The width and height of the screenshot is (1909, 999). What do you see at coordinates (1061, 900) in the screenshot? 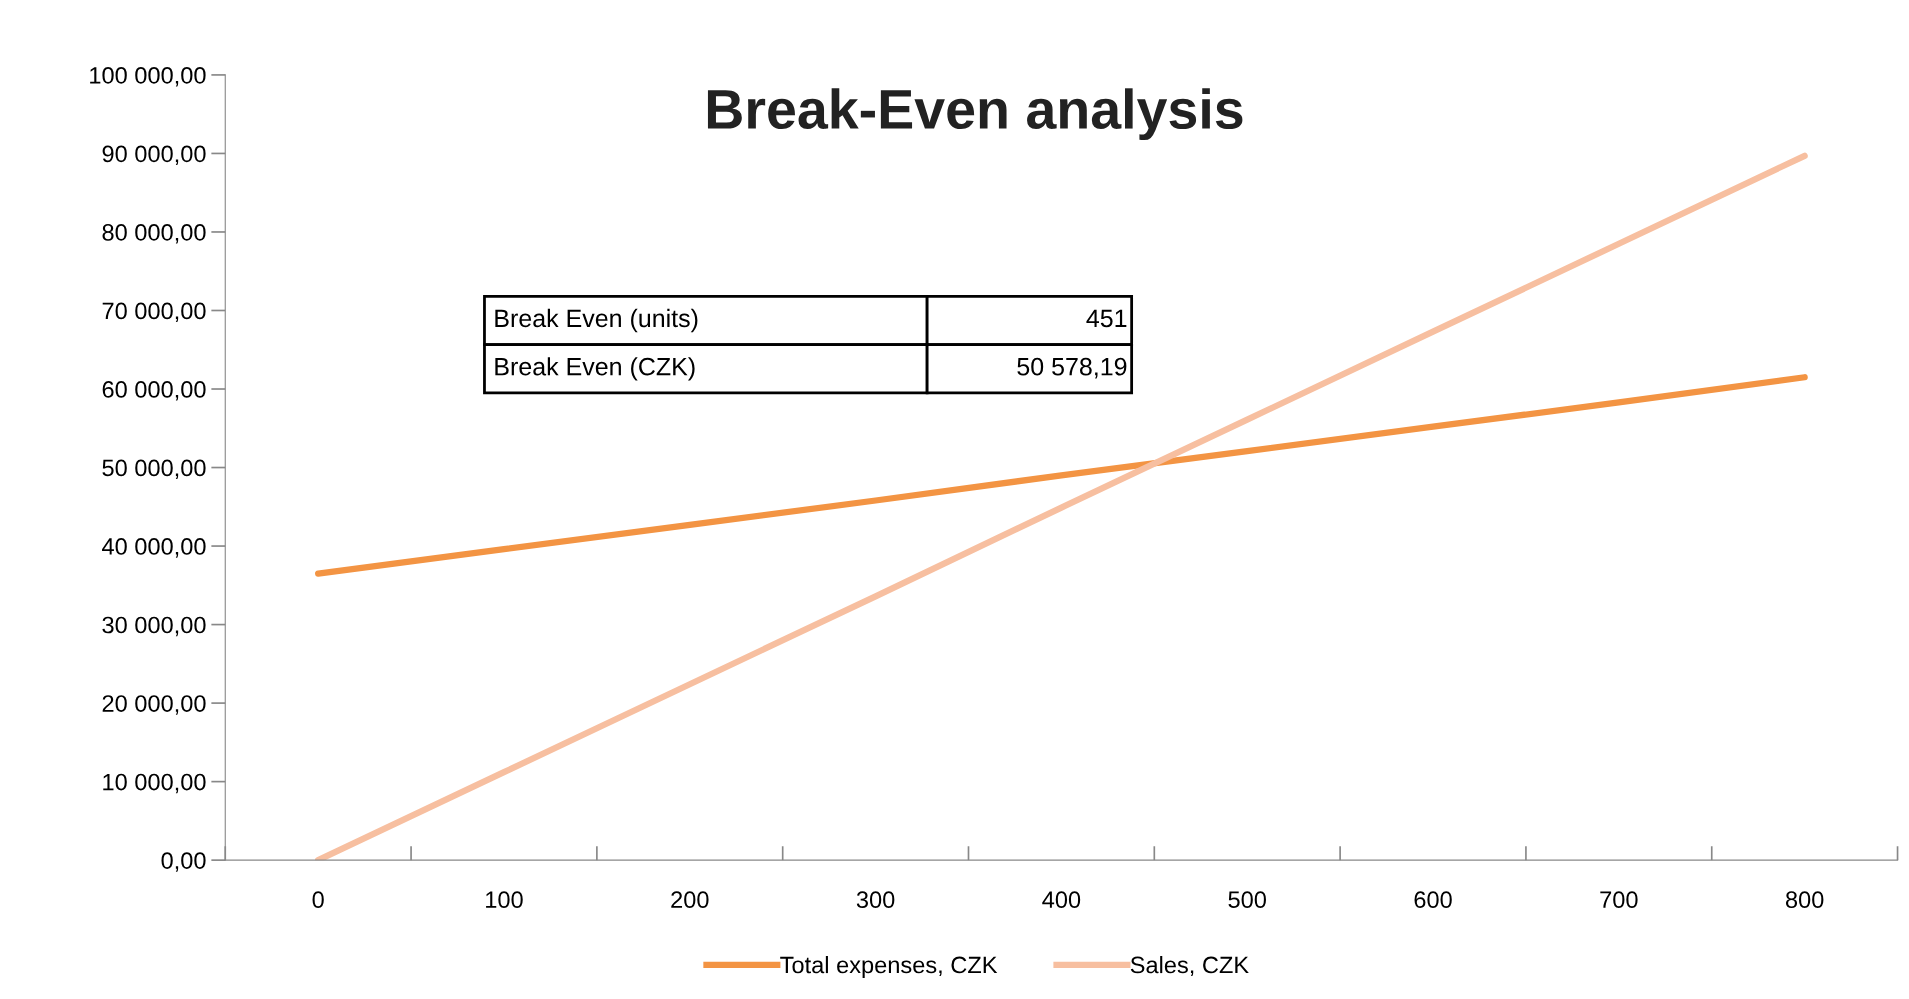
I see `x-tick-label: 400` at bounding box center [1061, 900].